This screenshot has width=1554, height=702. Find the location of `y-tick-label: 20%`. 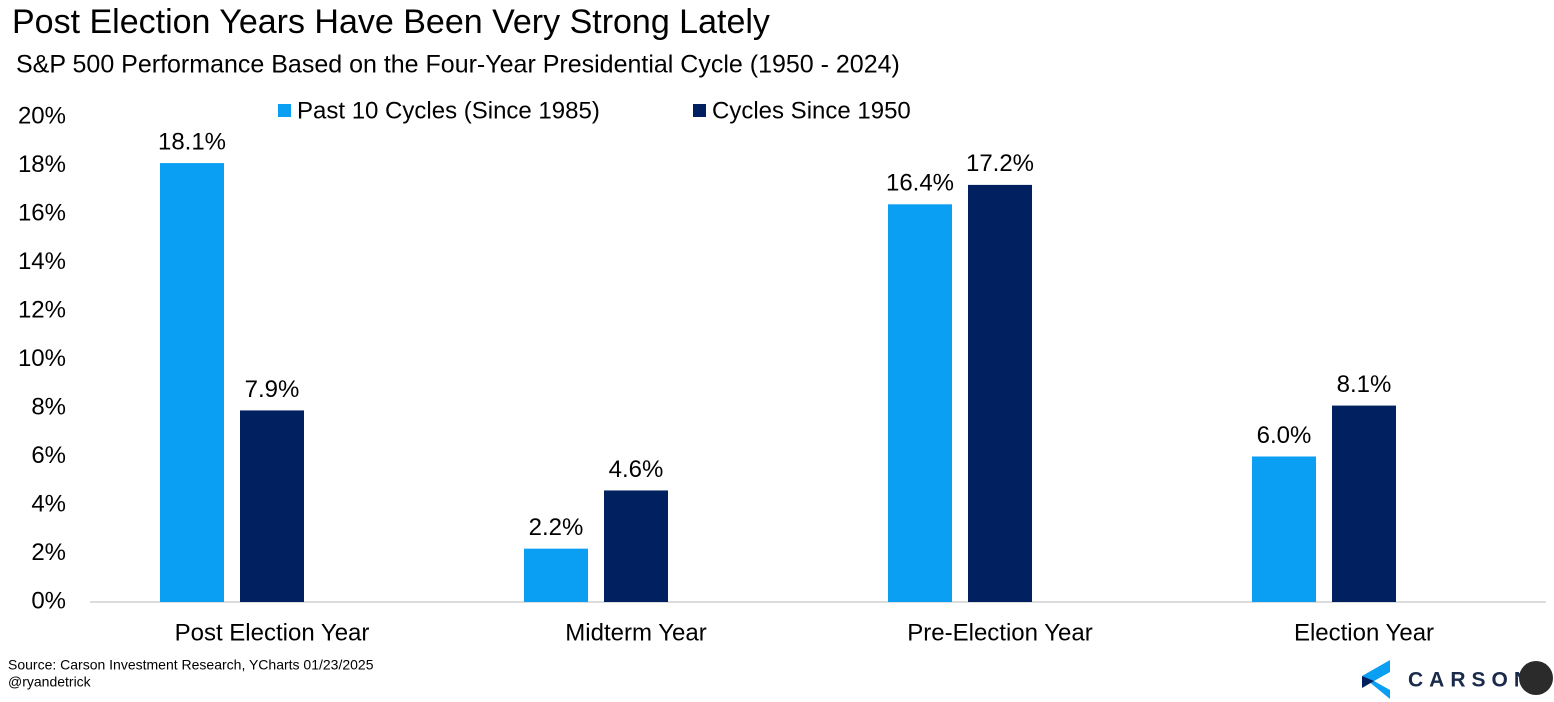

y-tick-label: 20% is located at coordinates (42, 115).